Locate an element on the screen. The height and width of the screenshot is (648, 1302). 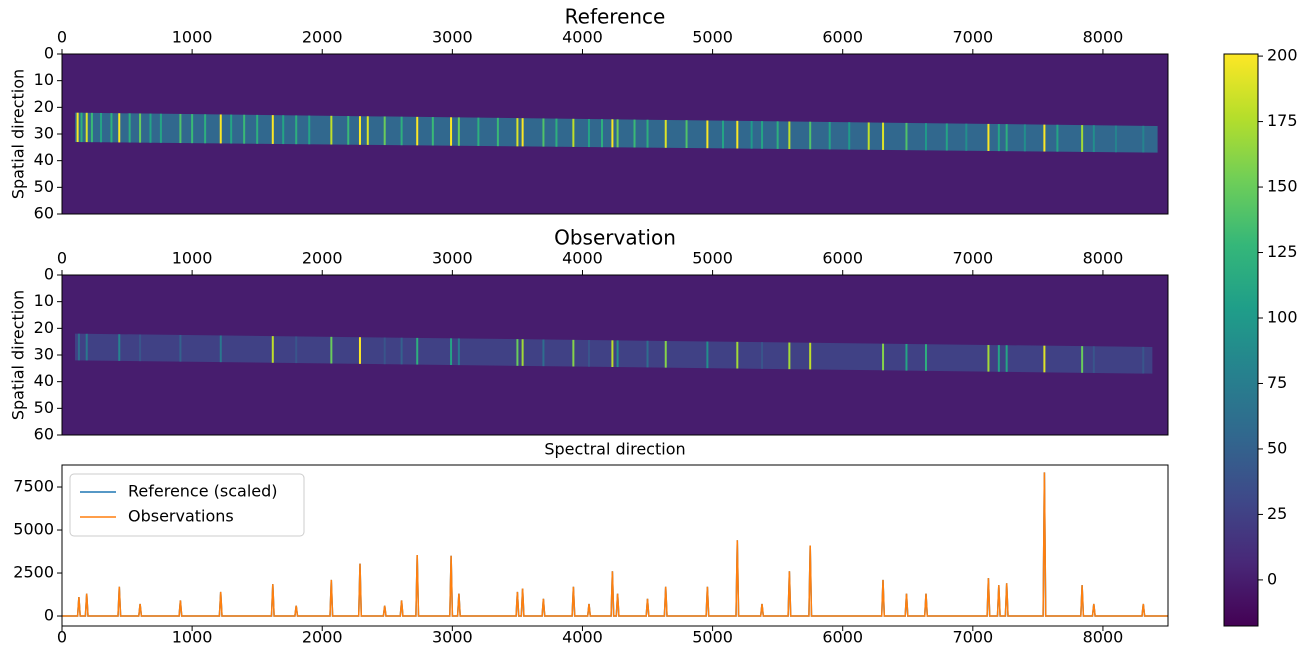
y-tick-label: 40 is located at coordinates (44, 159).